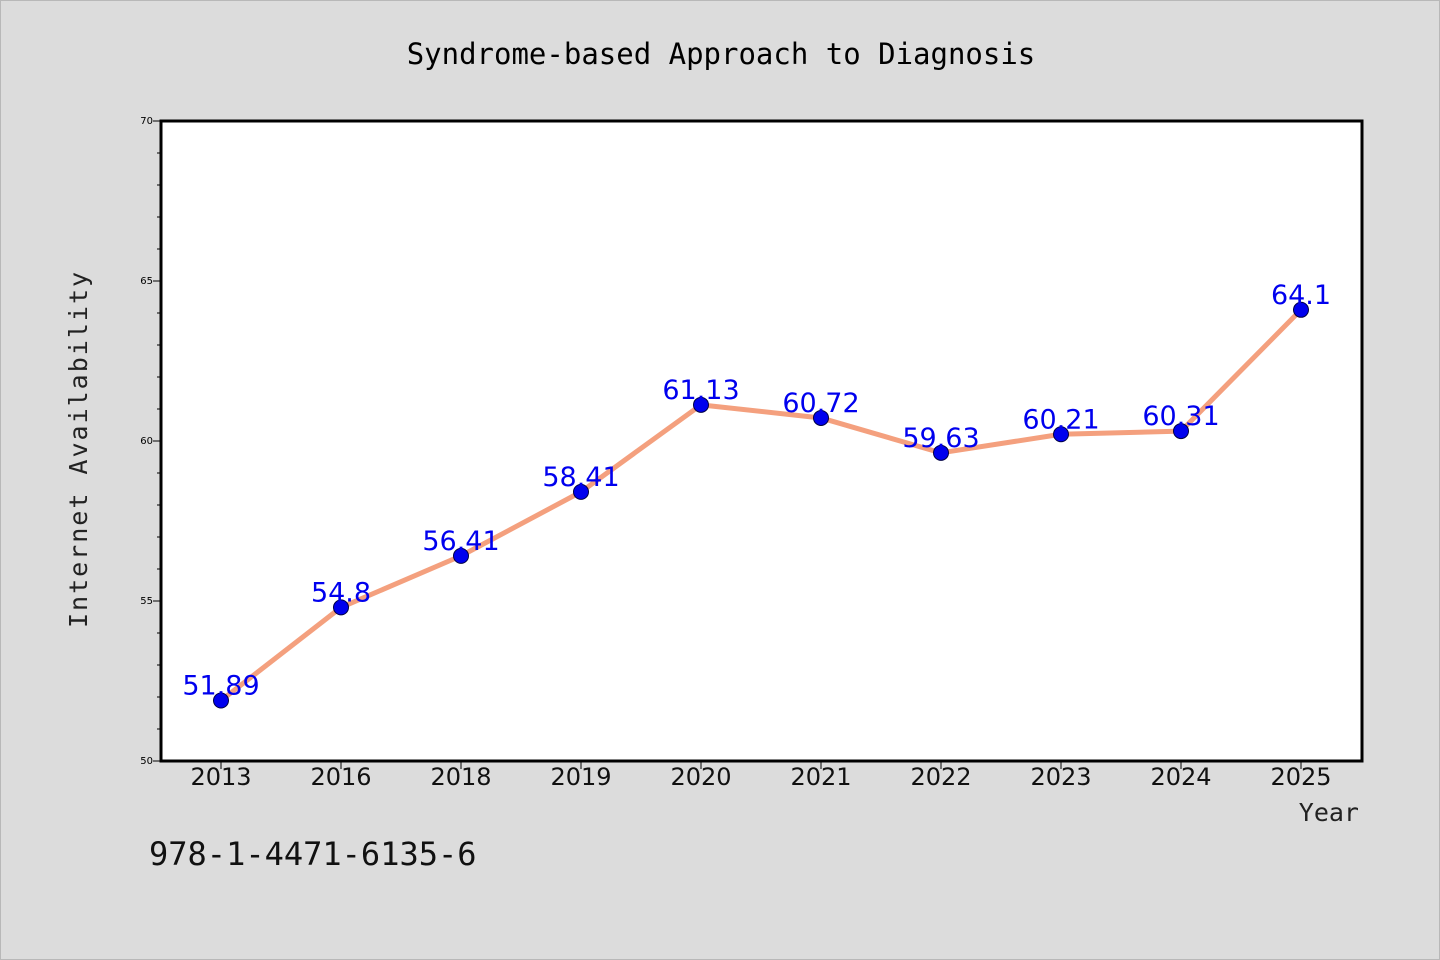 This screenshot has width=1440, height=960. Describe the element at coordinates (700, 777) in the screenshot. I see `x-tick-label: 2020` at that location.